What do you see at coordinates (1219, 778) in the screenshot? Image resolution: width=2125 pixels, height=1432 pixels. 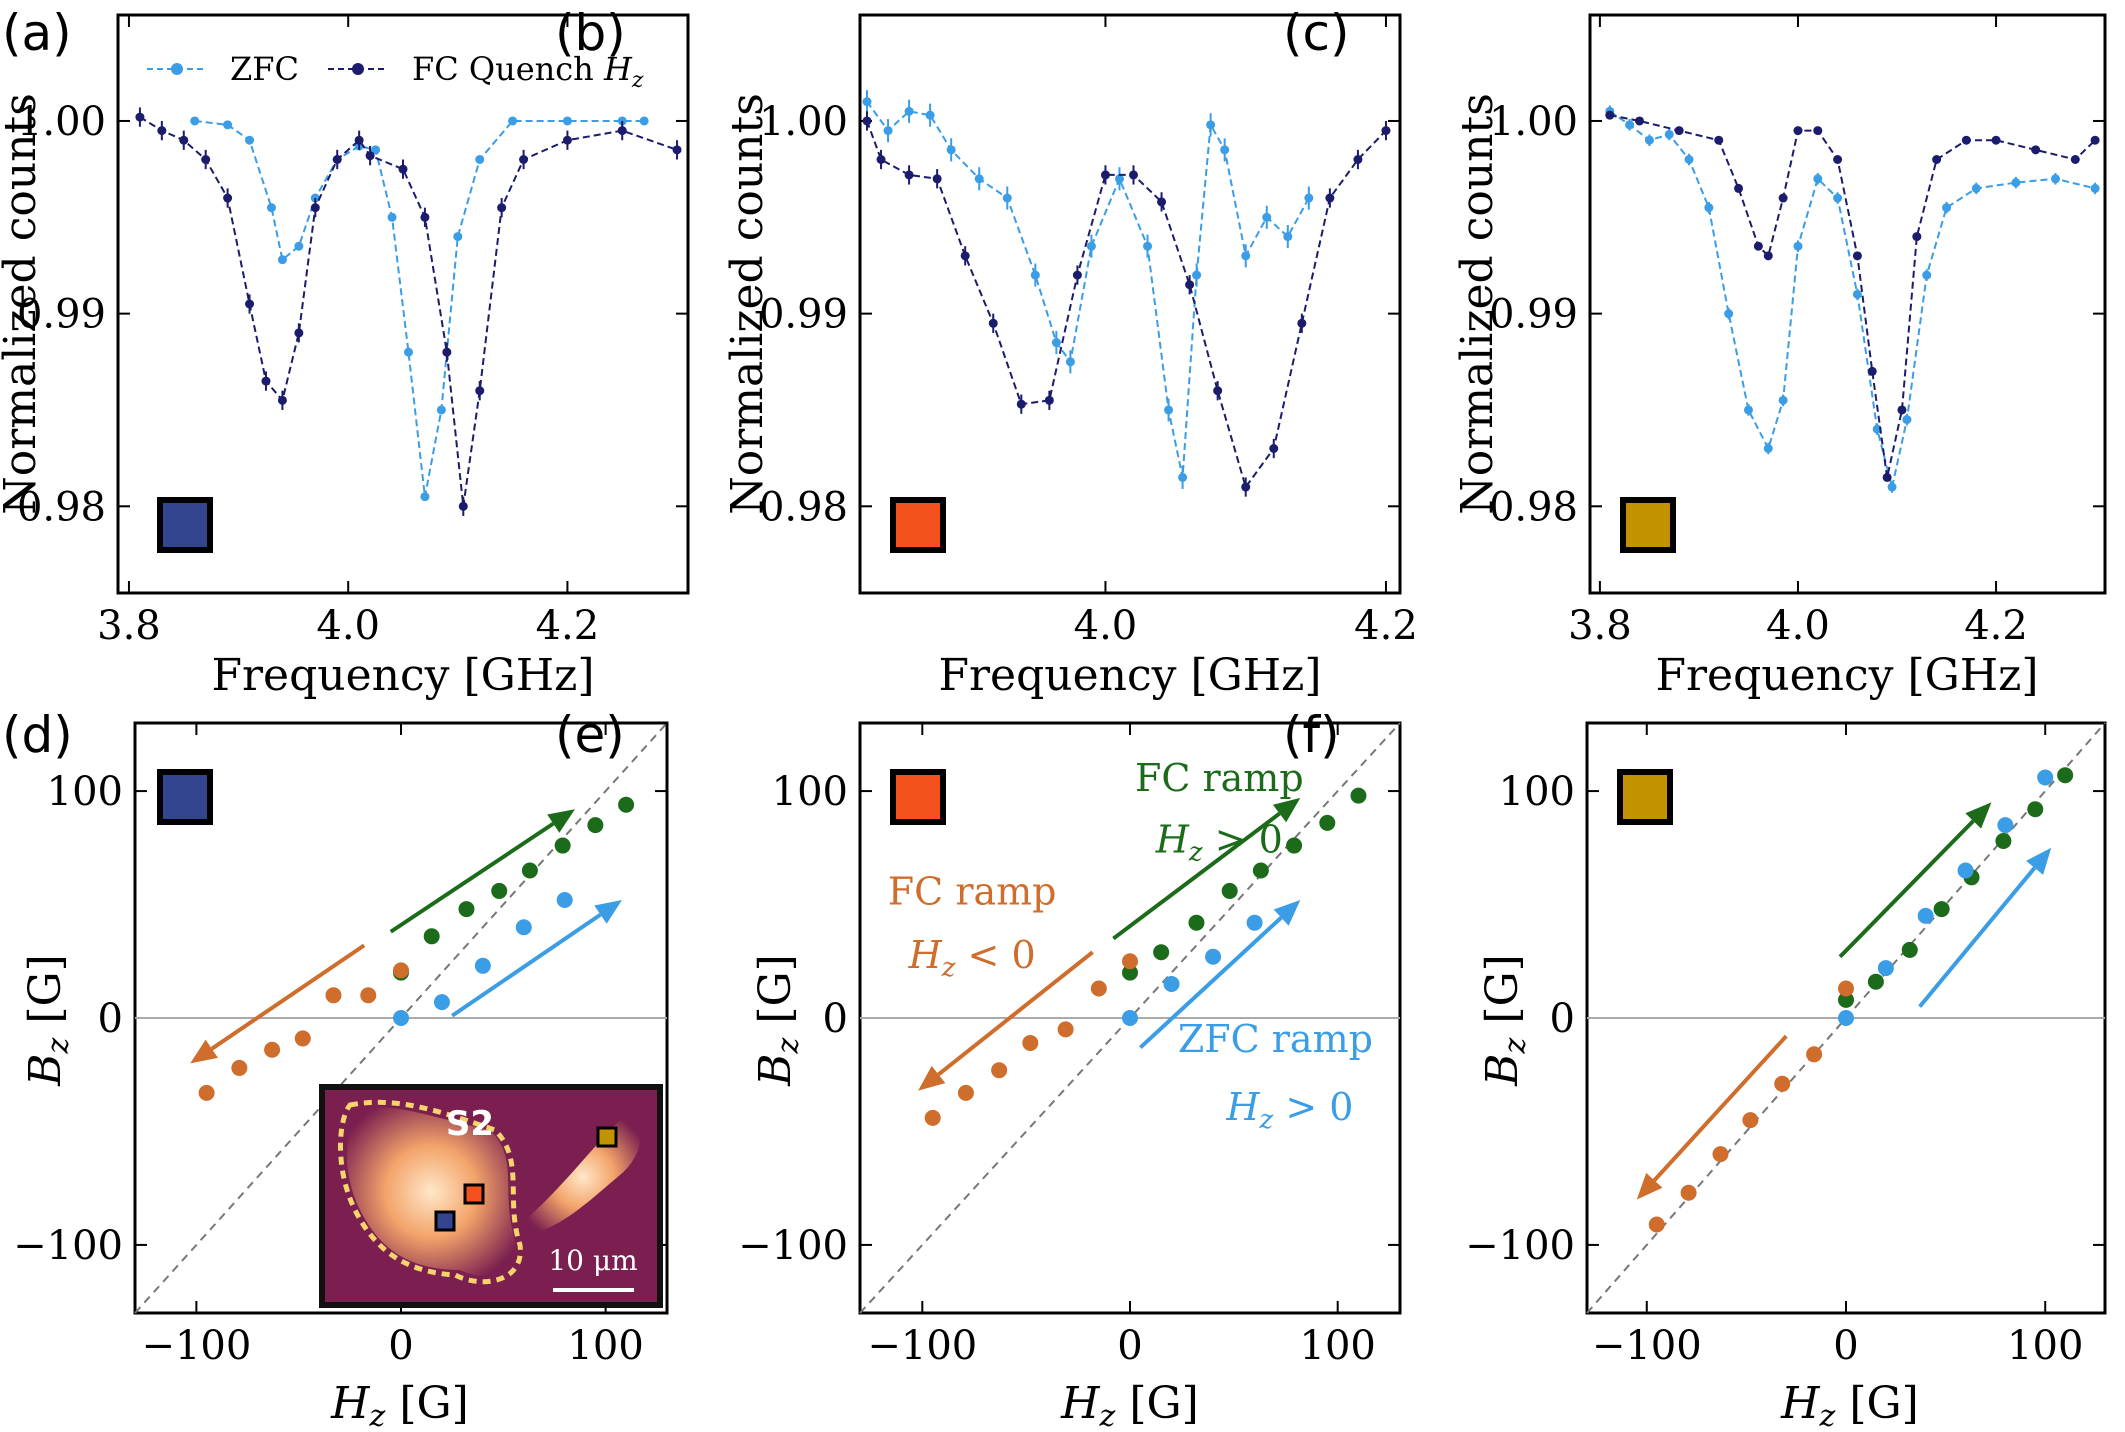 I see `annotation-title: FC ramp` at bounding box center [1219, 778].